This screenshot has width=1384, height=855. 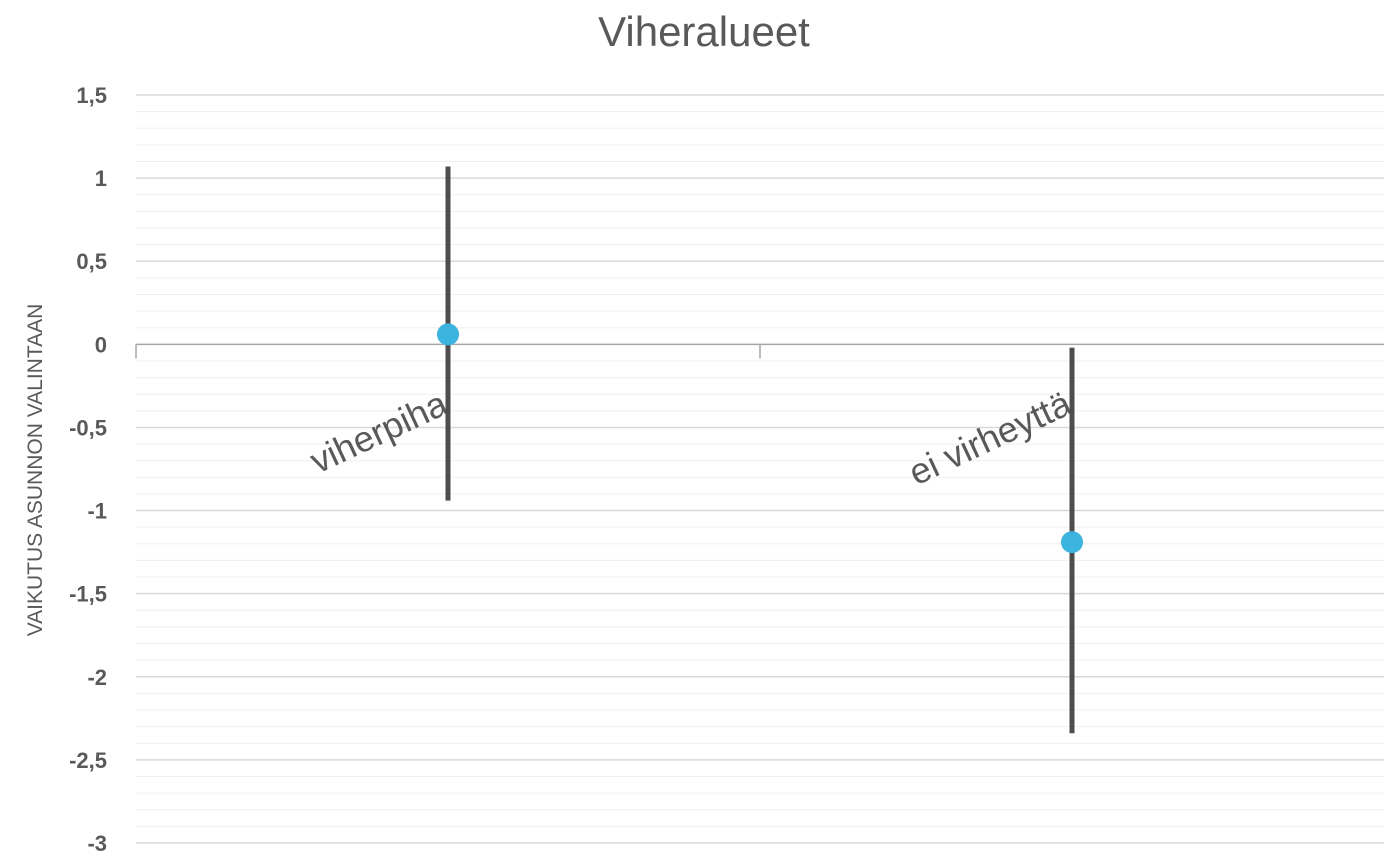 What do you see at coordinates (691, 437) in the screenshot?
I see `category-labels: viherpiha ei virheyttä` at bounding box center [691, 437].